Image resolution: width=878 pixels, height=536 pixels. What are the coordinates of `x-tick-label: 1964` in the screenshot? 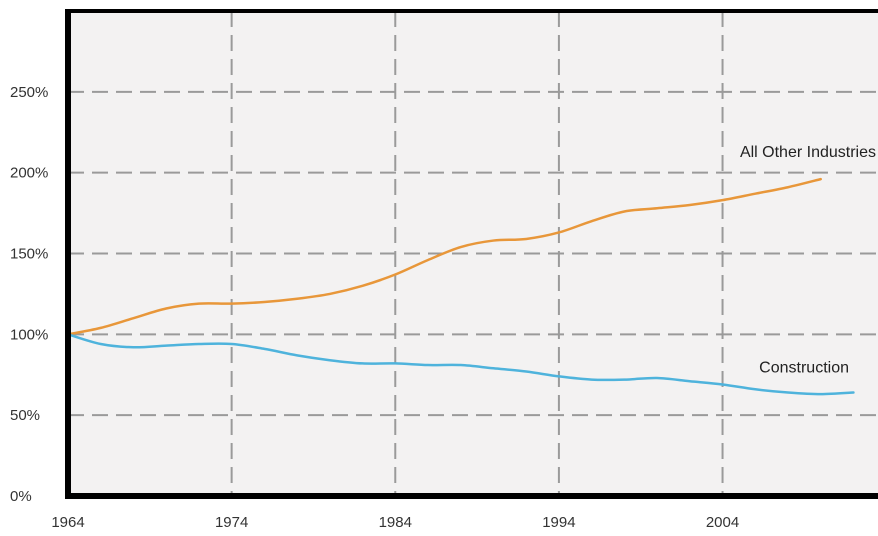 It's located at (67, 522).